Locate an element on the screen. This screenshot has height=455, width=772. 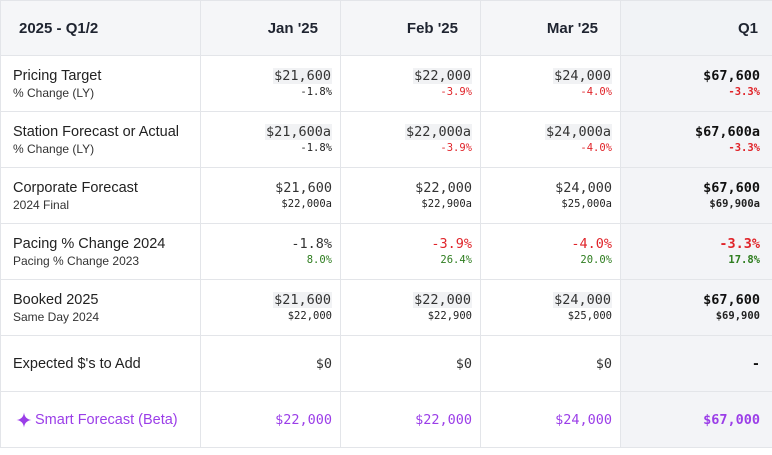
total-cell: $67,600 $69,900 is located at coordinates (696, 307).